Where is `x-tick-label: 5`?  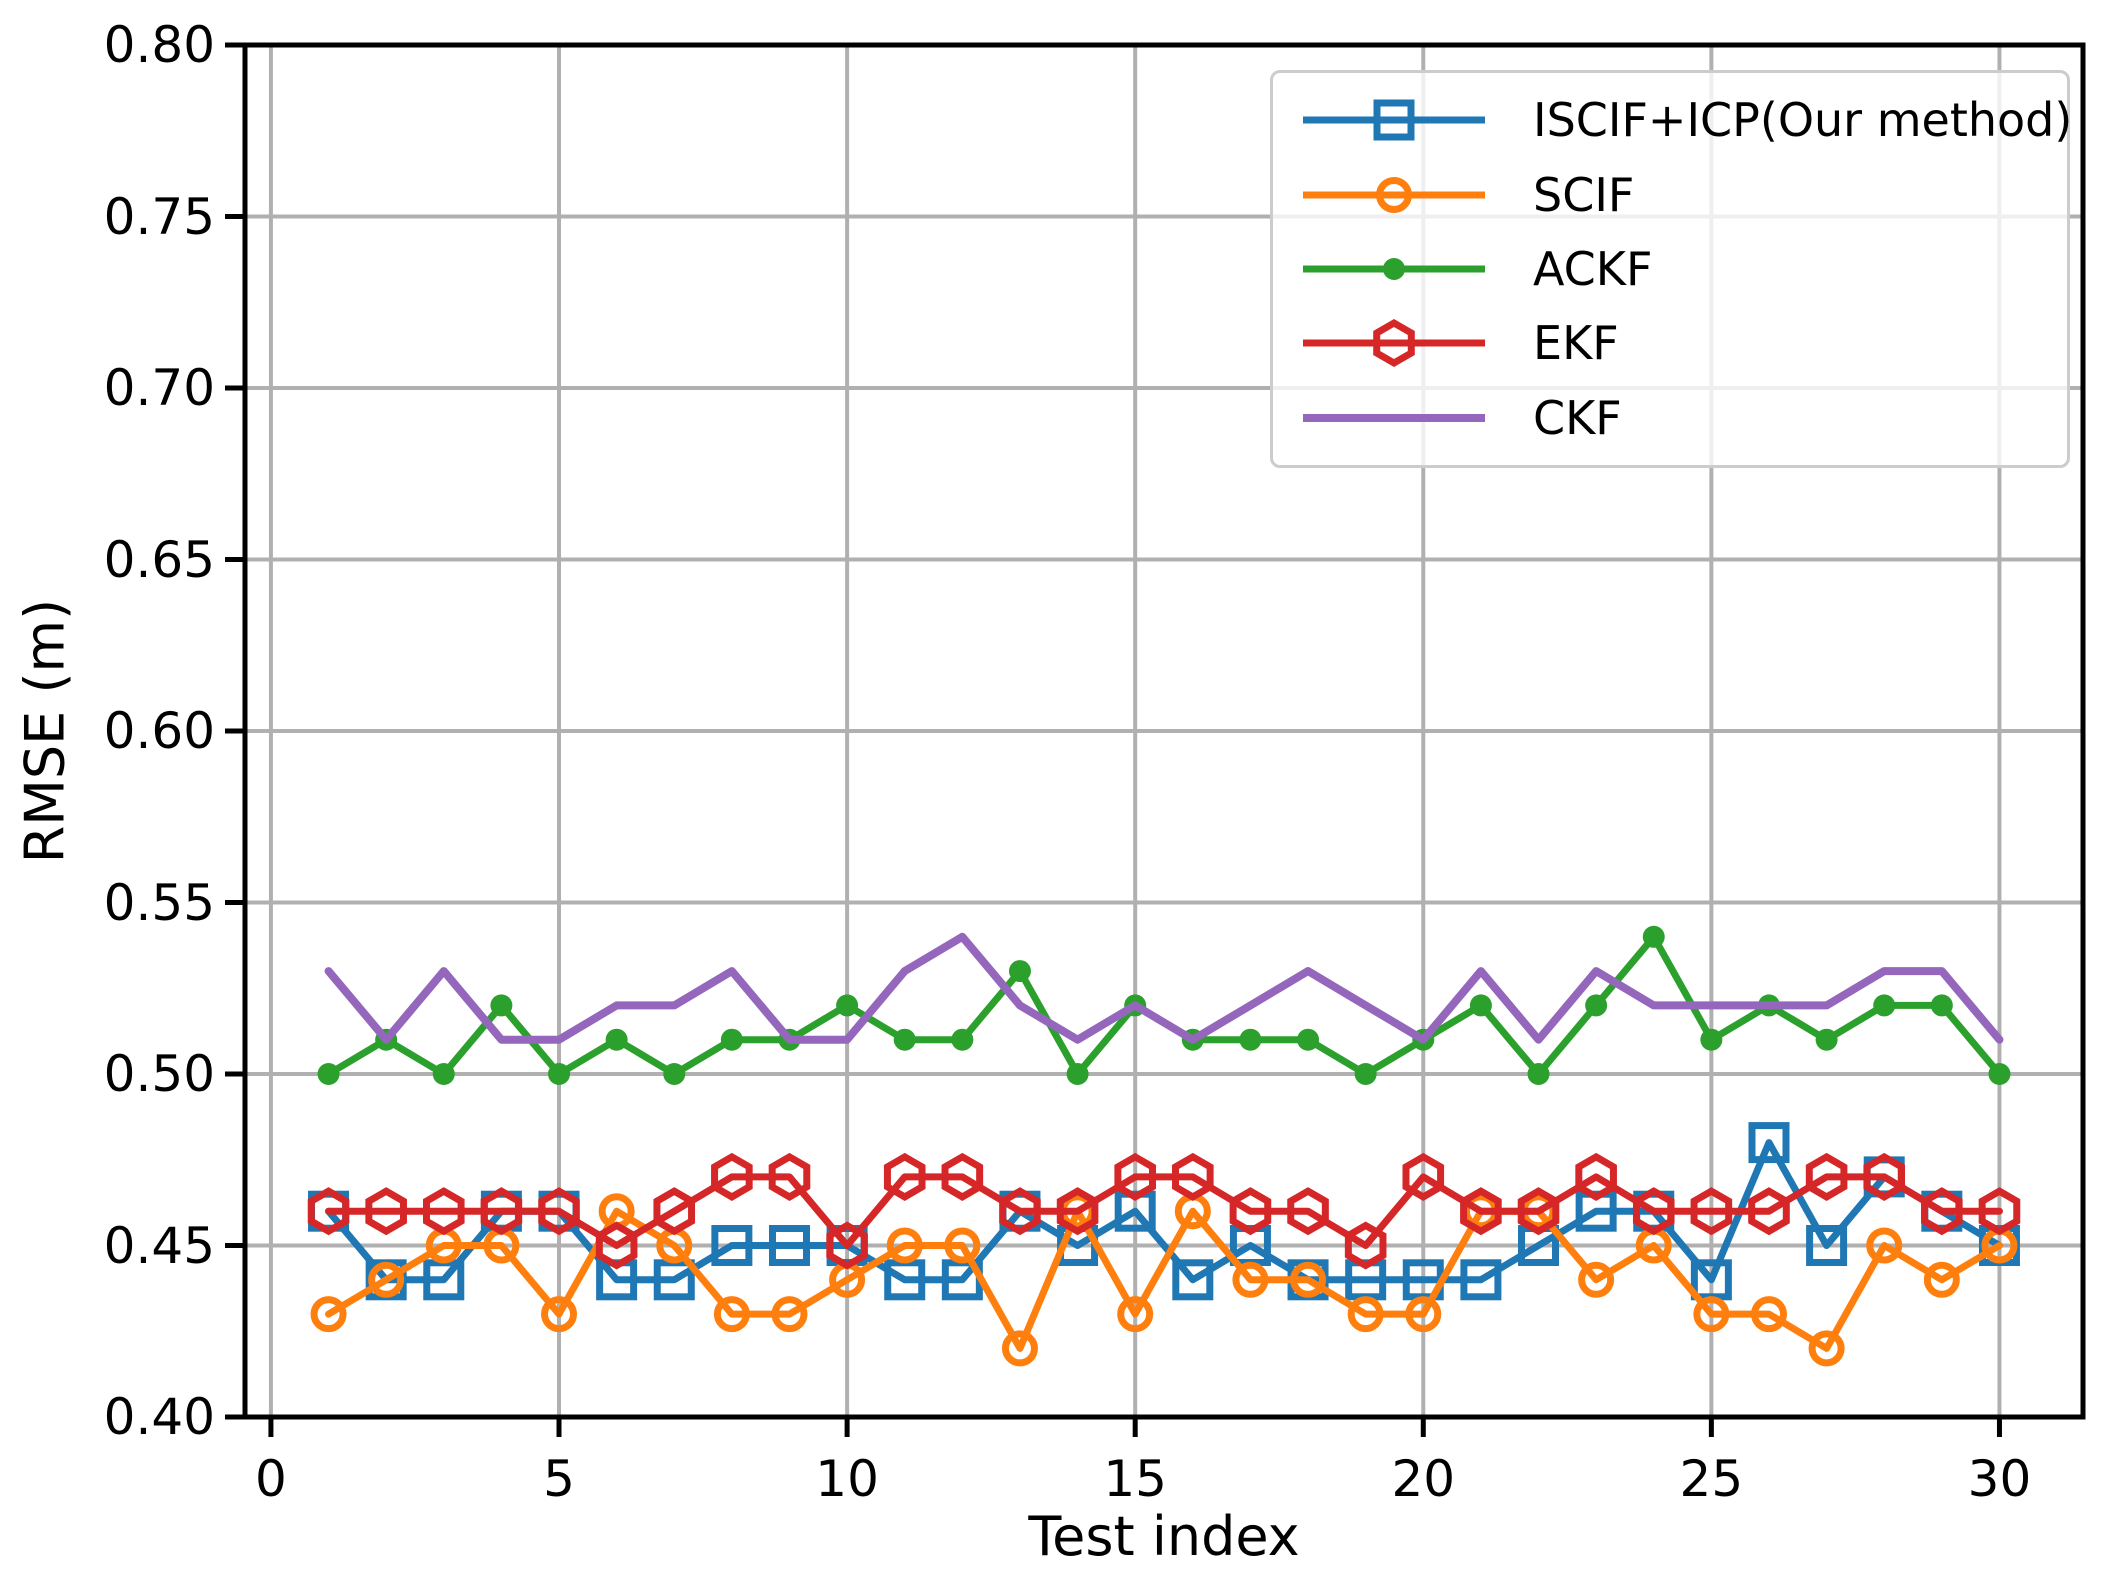 x-tick-label: 5 is located at coordinates (559, 1479).